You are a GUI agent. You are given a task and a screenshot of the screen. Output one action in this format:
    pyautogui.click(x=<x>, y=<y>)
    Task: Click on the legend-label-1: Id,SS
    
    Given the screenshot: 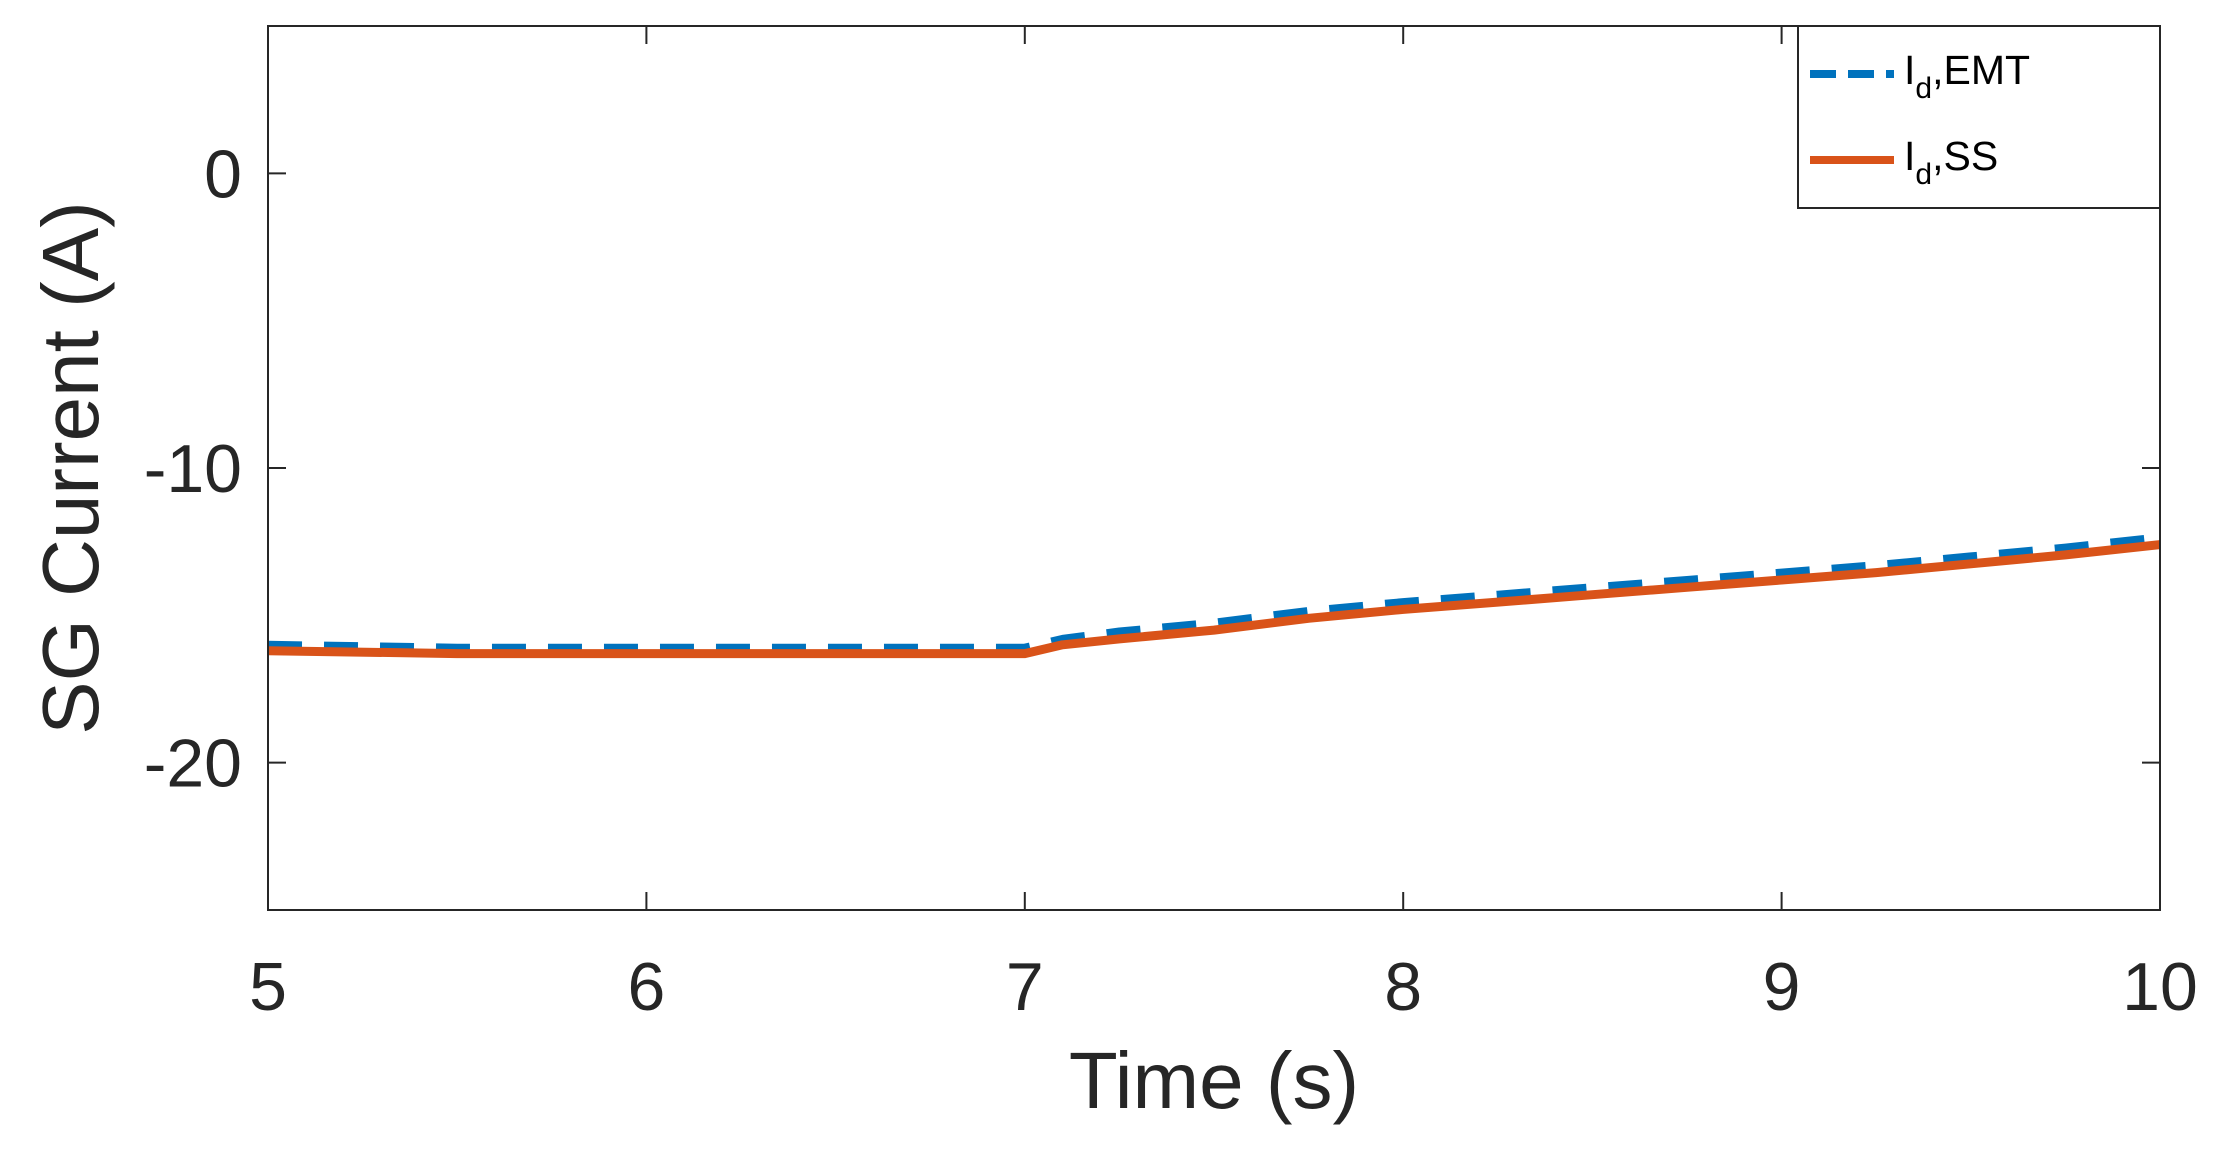 What is the action you would take?
    pyautogui.click(x=1951, y=162)
    